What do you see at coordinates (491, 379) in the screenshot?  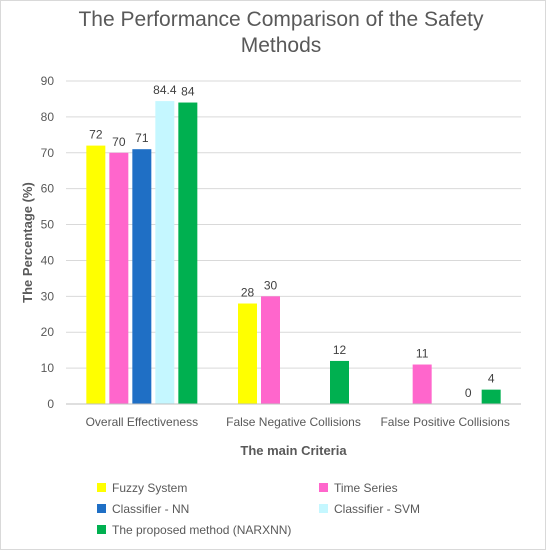 I see `data-label: 4` at bounding box center [491, 379].